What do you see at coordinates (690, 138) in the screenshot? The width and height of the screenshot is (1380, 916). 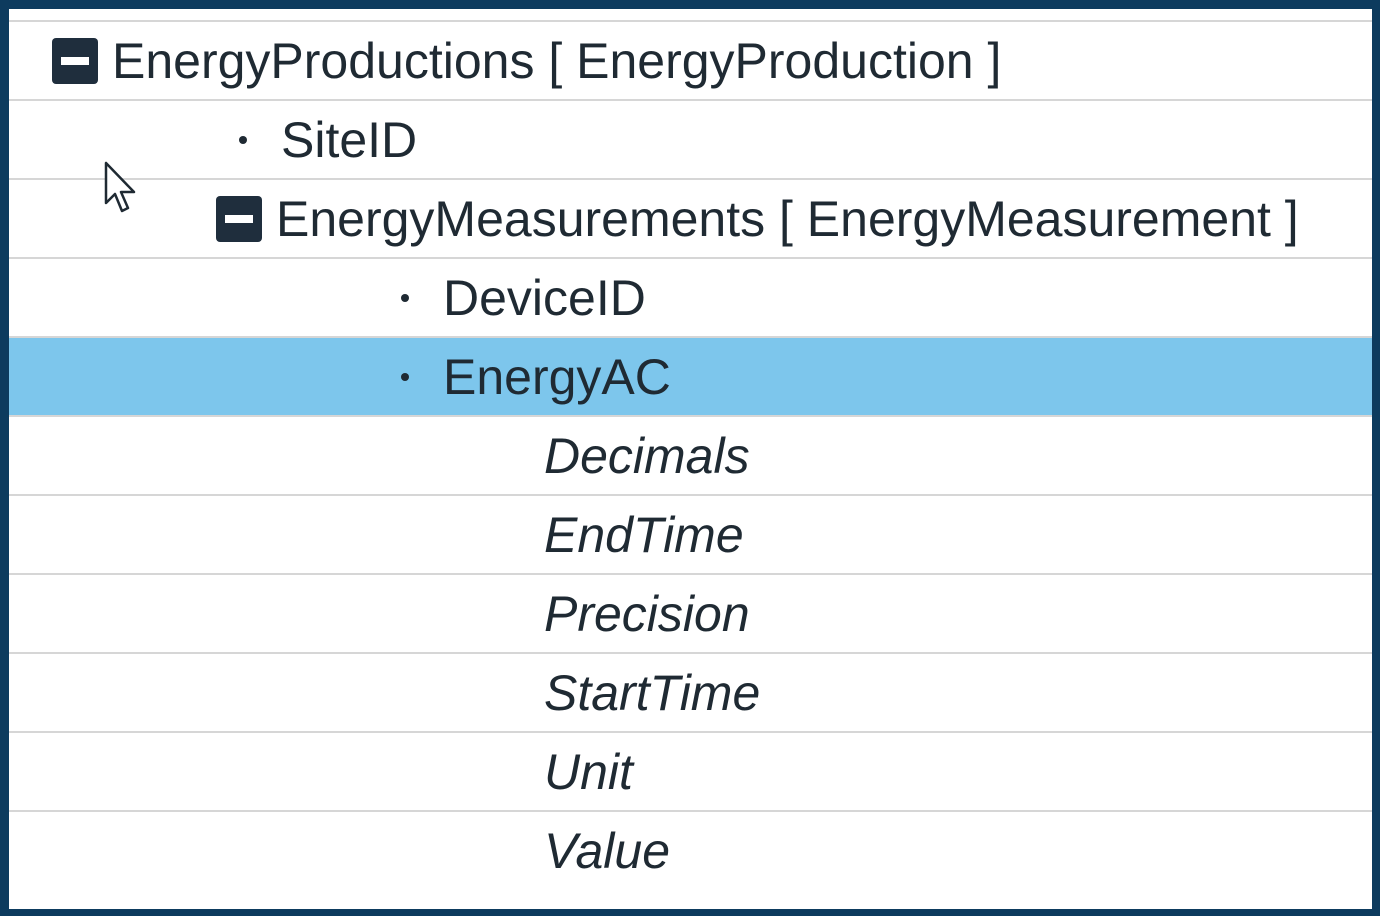 I see `tree-row-siteid: SiteID` at bounding box center [690, 138].